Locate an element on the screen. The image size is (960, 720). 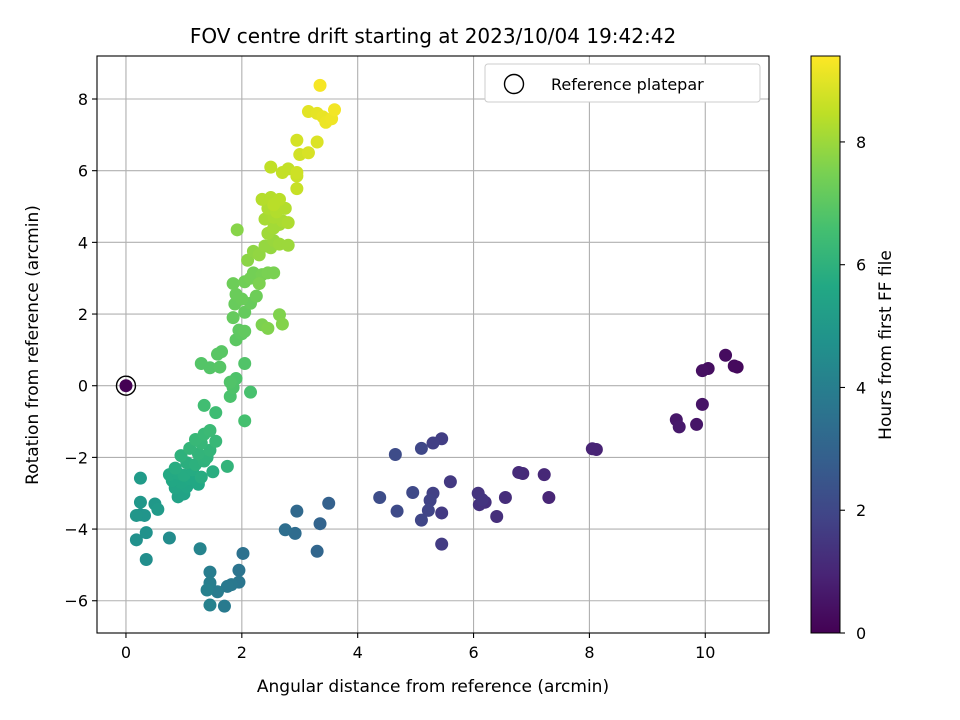
x-tick-label: 6 is located at coordinates (473, 652).